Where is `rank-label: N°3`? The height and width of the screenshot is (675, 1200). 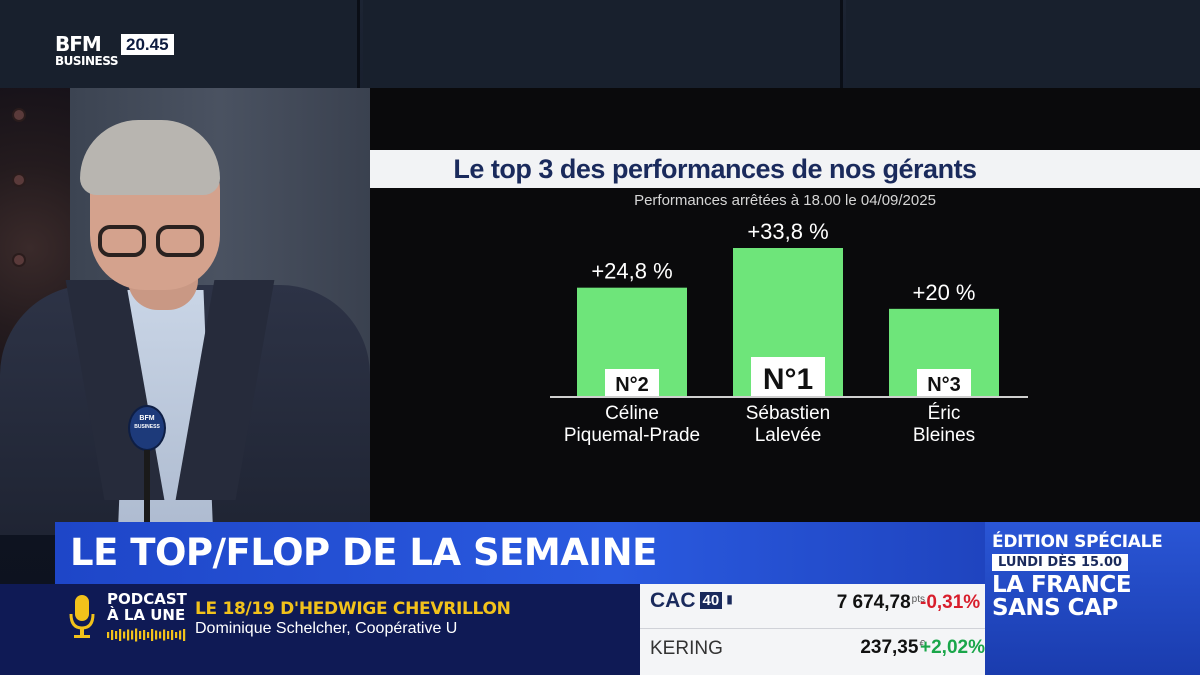
rank-label: N°3 is located at coordinates (944, 385).